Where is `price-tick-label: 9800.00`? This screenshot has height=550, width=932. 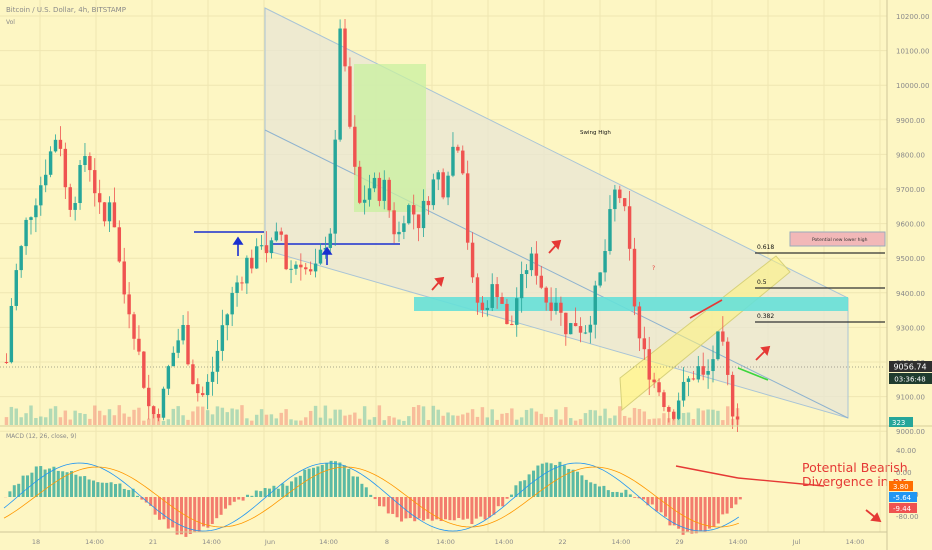 price-tick-label: 9800.00 is located at coordinates (910, 155).